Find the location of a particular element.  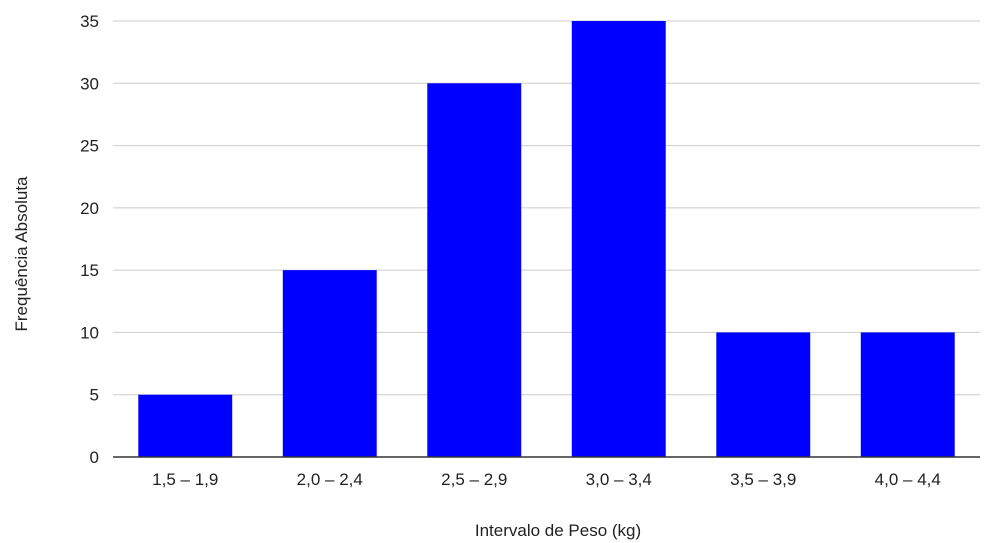

y-tick-label: 0 is located at coordinates (94, 457).